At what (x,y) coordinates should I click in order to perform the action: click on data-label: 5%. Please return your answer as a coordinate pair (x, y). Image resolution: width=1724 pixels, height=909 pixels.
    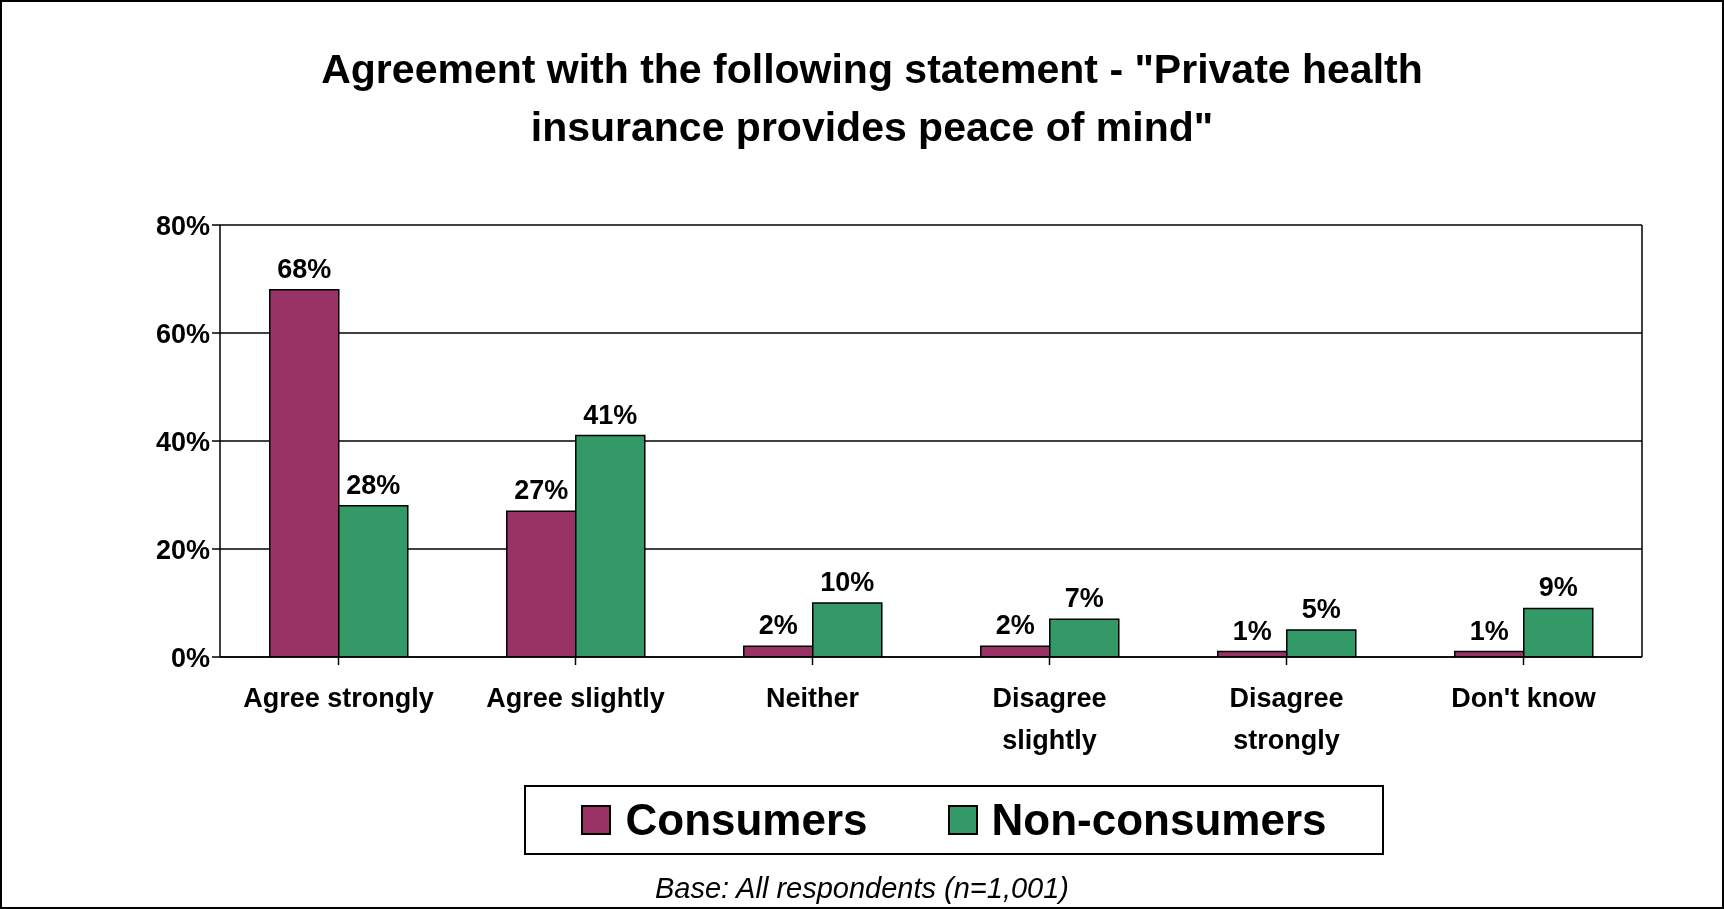
    Looking at the image, I should click on (1321, 609).